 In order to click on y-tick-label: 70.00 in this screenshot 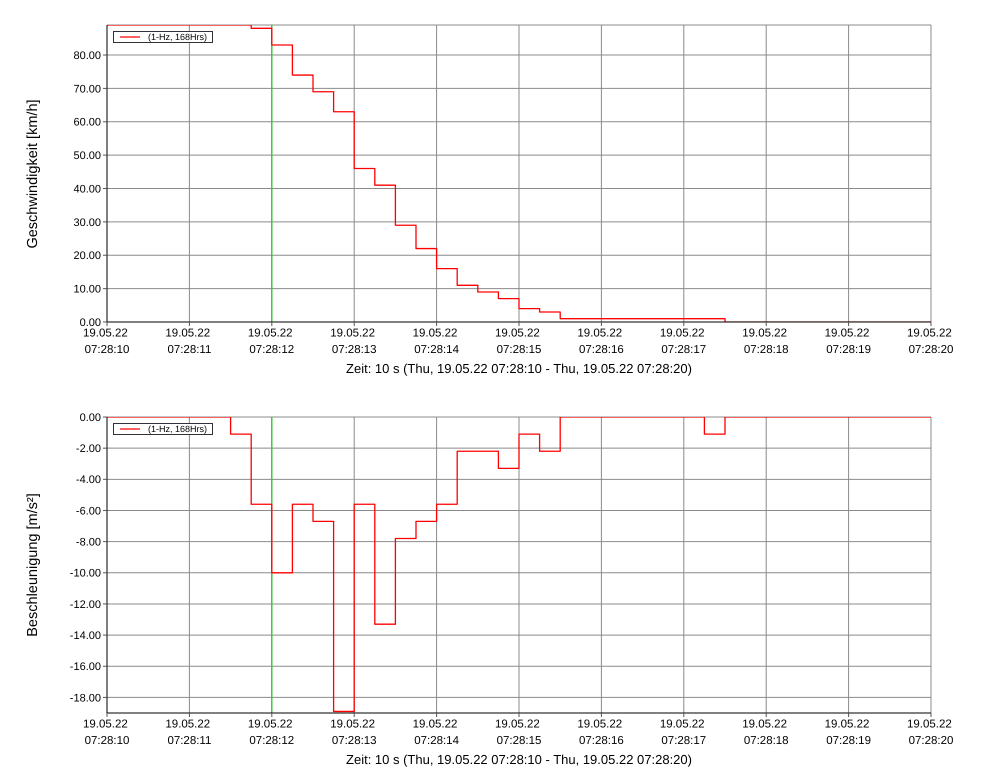, I will do `click(87, 89)`.